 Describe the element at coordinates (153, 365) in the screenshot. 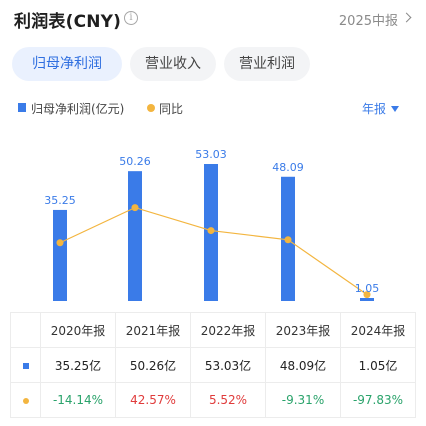

I see `table-cell: 50.26亿` at that location.